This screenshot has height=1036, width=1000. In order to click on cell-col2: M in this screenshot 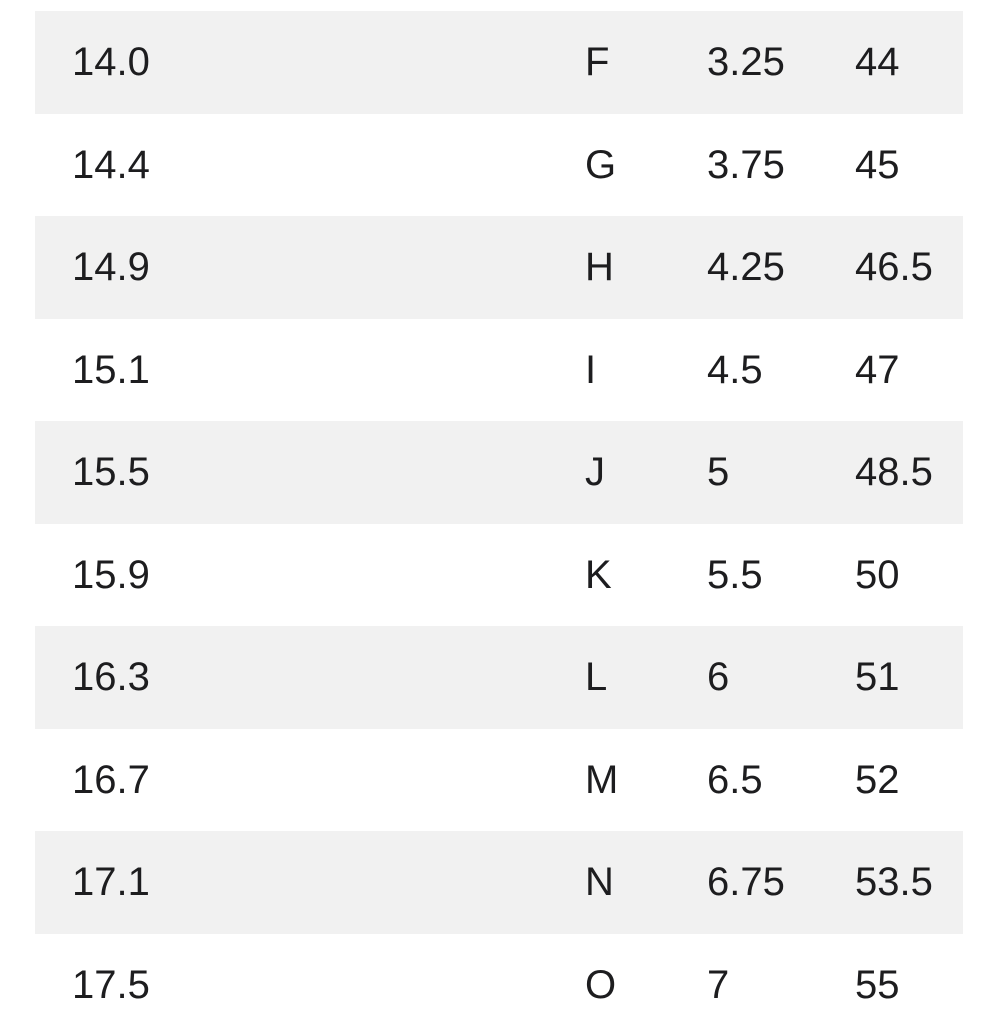, I will do `click(646, 780)`.